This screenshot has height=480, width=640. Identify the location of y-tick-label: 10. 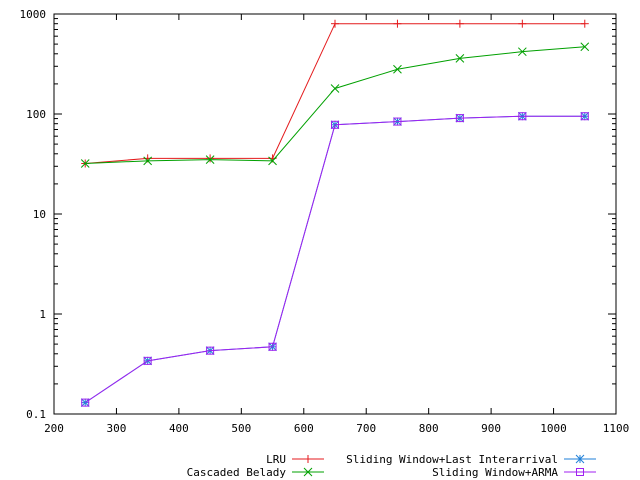
(39, 214).